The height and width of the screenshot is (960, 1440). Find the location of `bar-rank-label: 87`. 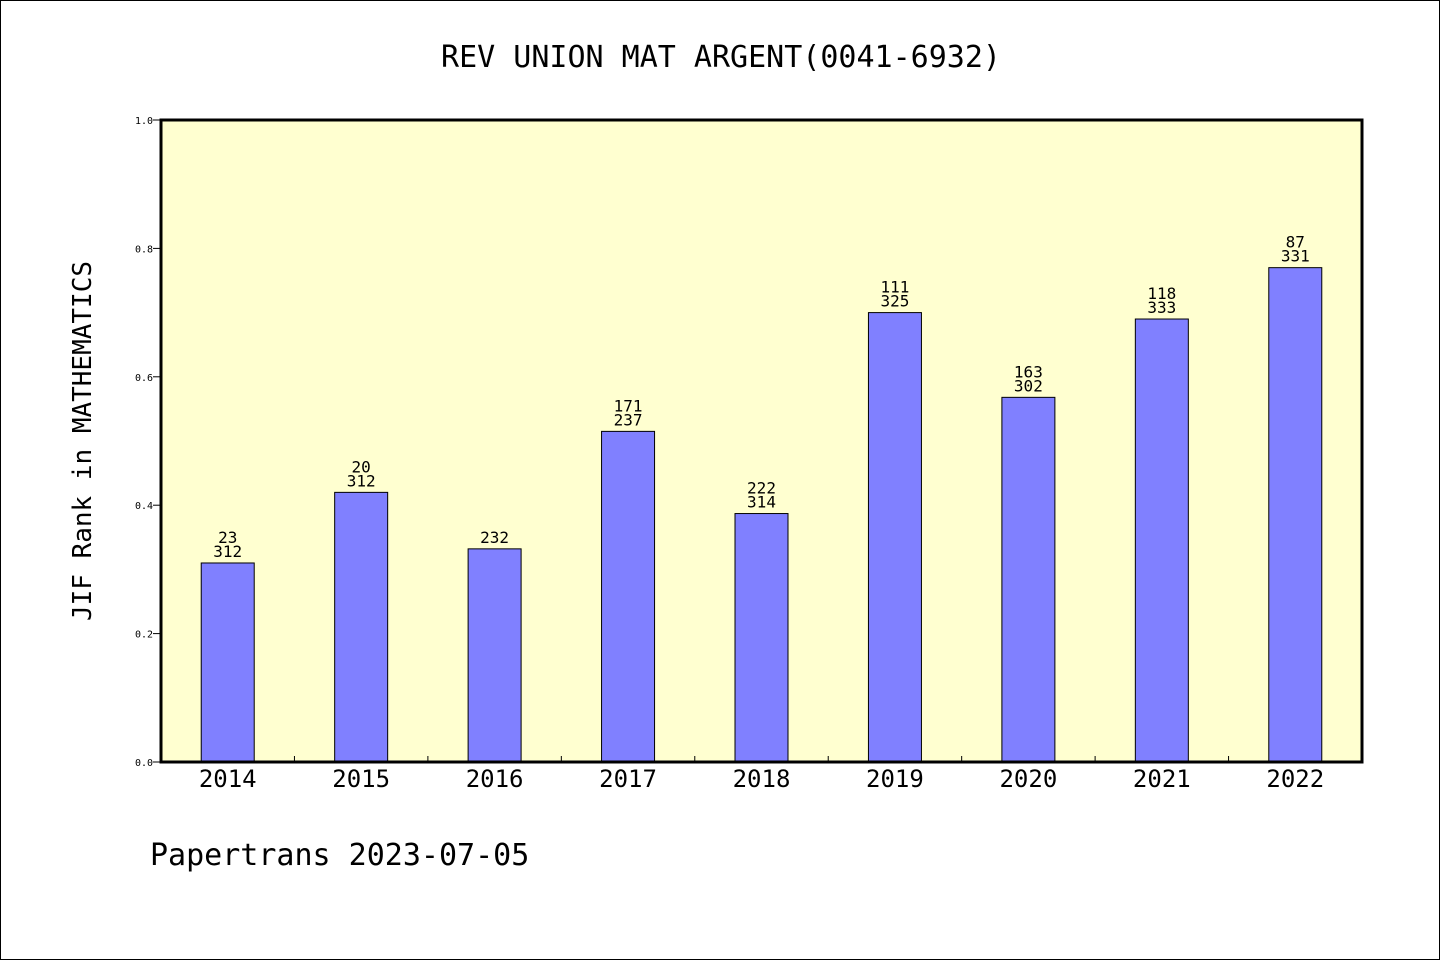

bar-rank-label: 87 is located at coordinates (1295, 242).